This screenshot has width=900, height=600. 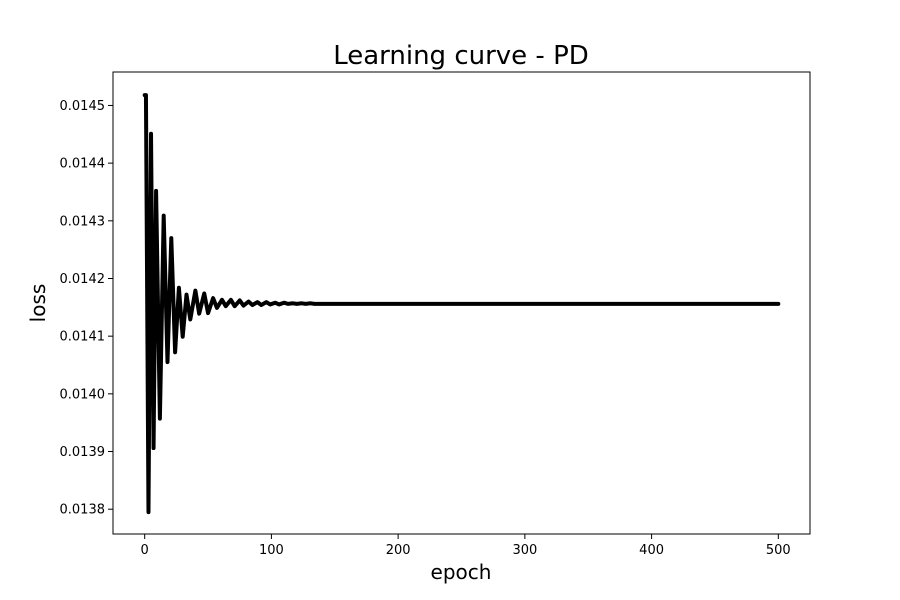 I want to click on x-tick-label: 500, so click(x=778, y=550).